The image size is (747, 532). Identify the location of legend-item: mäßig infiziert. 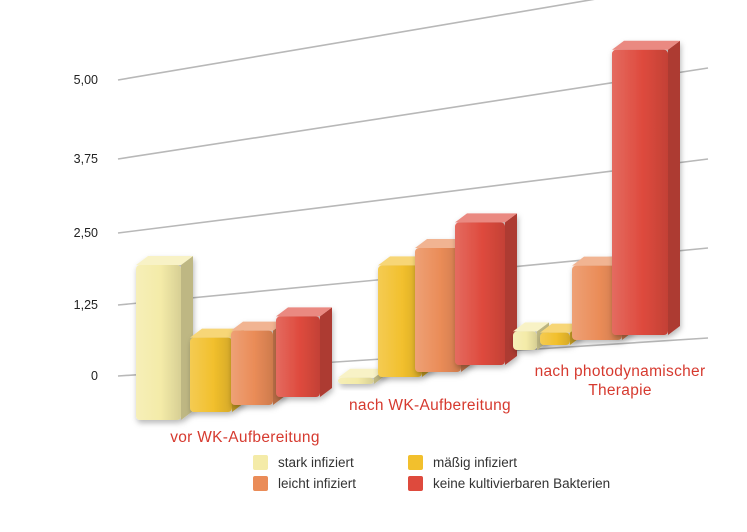
(462, 462).